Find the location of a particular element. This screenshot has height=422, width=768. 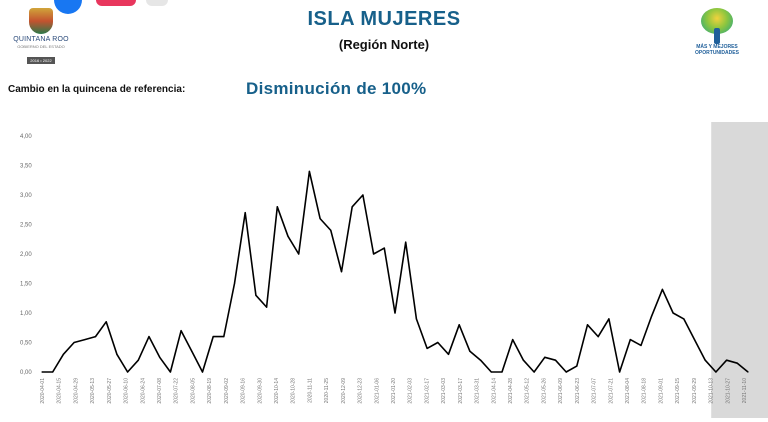

y-tick-label: 2,50 is located at coordinates (26, 226).